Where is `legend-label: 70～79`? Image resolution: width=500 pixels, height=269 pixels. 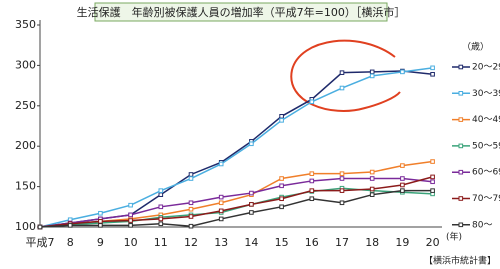 legend-label: 70～79 is located at coordinates (486, 199).